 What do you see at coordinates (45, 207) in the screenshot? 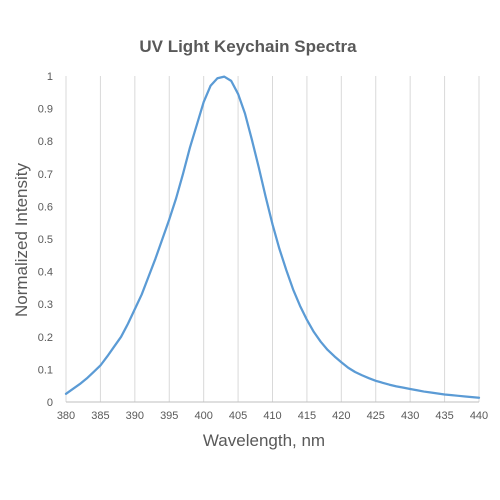
I see `y-tick-label-0.6: 0.6` at bounding box center [45, 207].